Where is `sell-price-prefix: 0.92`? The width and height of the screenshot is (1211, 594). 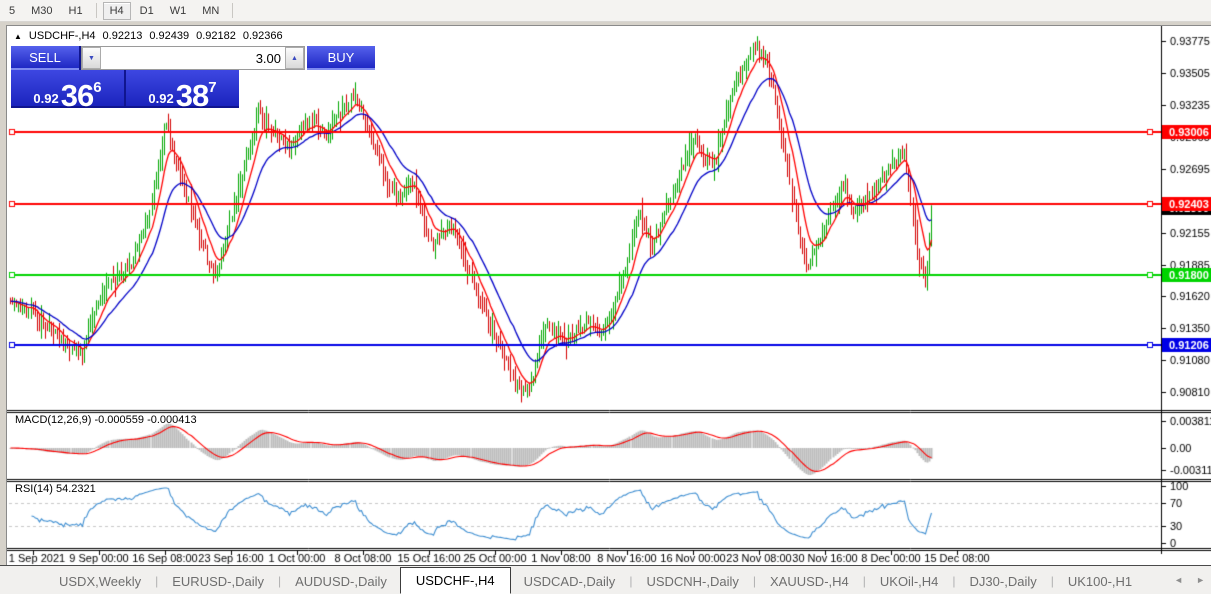
sell-price-prefix: 0.92 is located at coordinates (46, 98).